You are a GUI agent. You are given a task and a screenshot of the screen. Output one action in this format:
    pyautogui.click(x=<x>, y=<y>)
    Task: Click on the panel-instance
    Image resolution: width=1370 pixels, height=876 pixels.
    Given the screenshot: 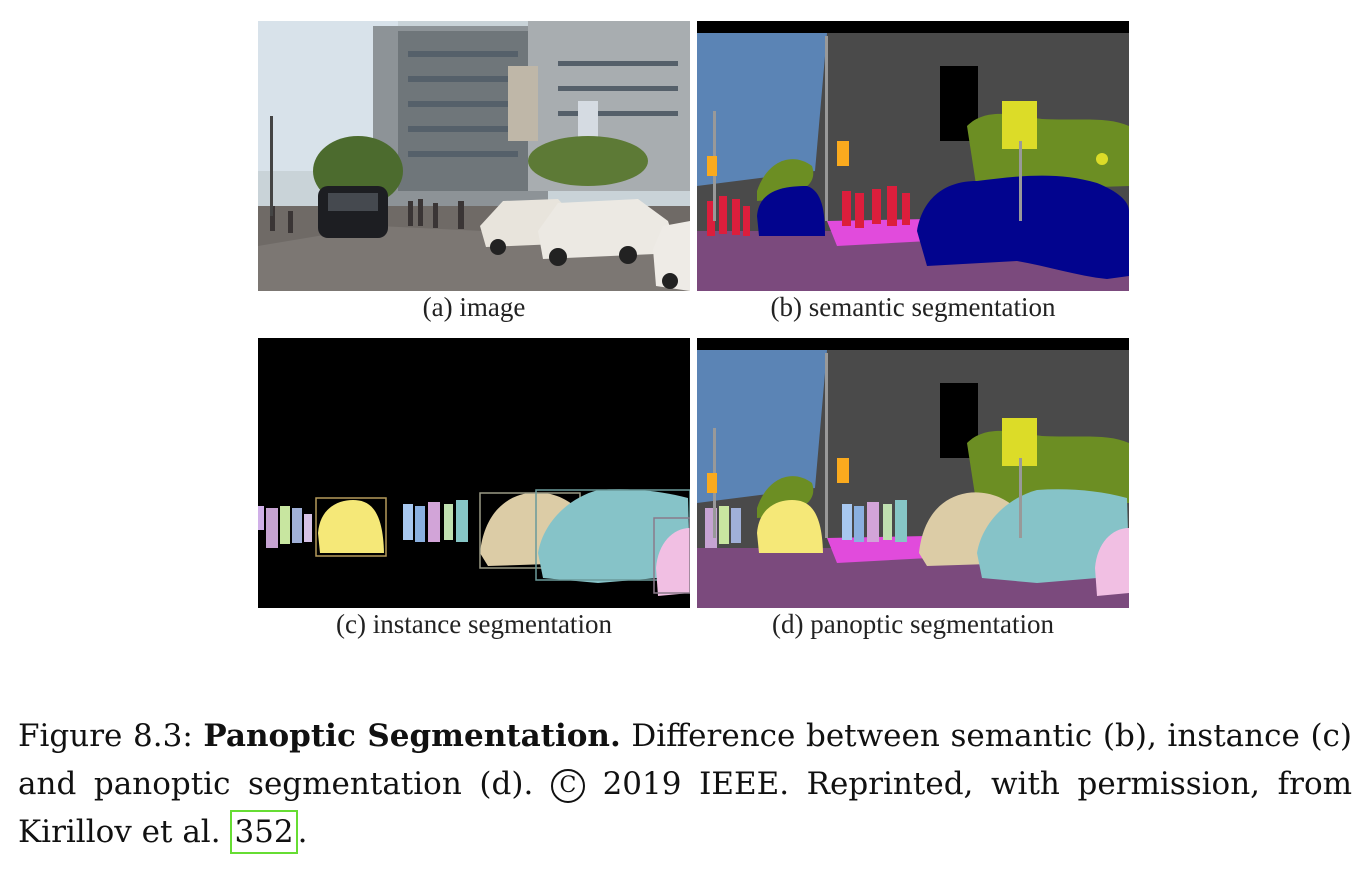 What is the action you would take?
    pyautogui.click(x=474, y=473)
    